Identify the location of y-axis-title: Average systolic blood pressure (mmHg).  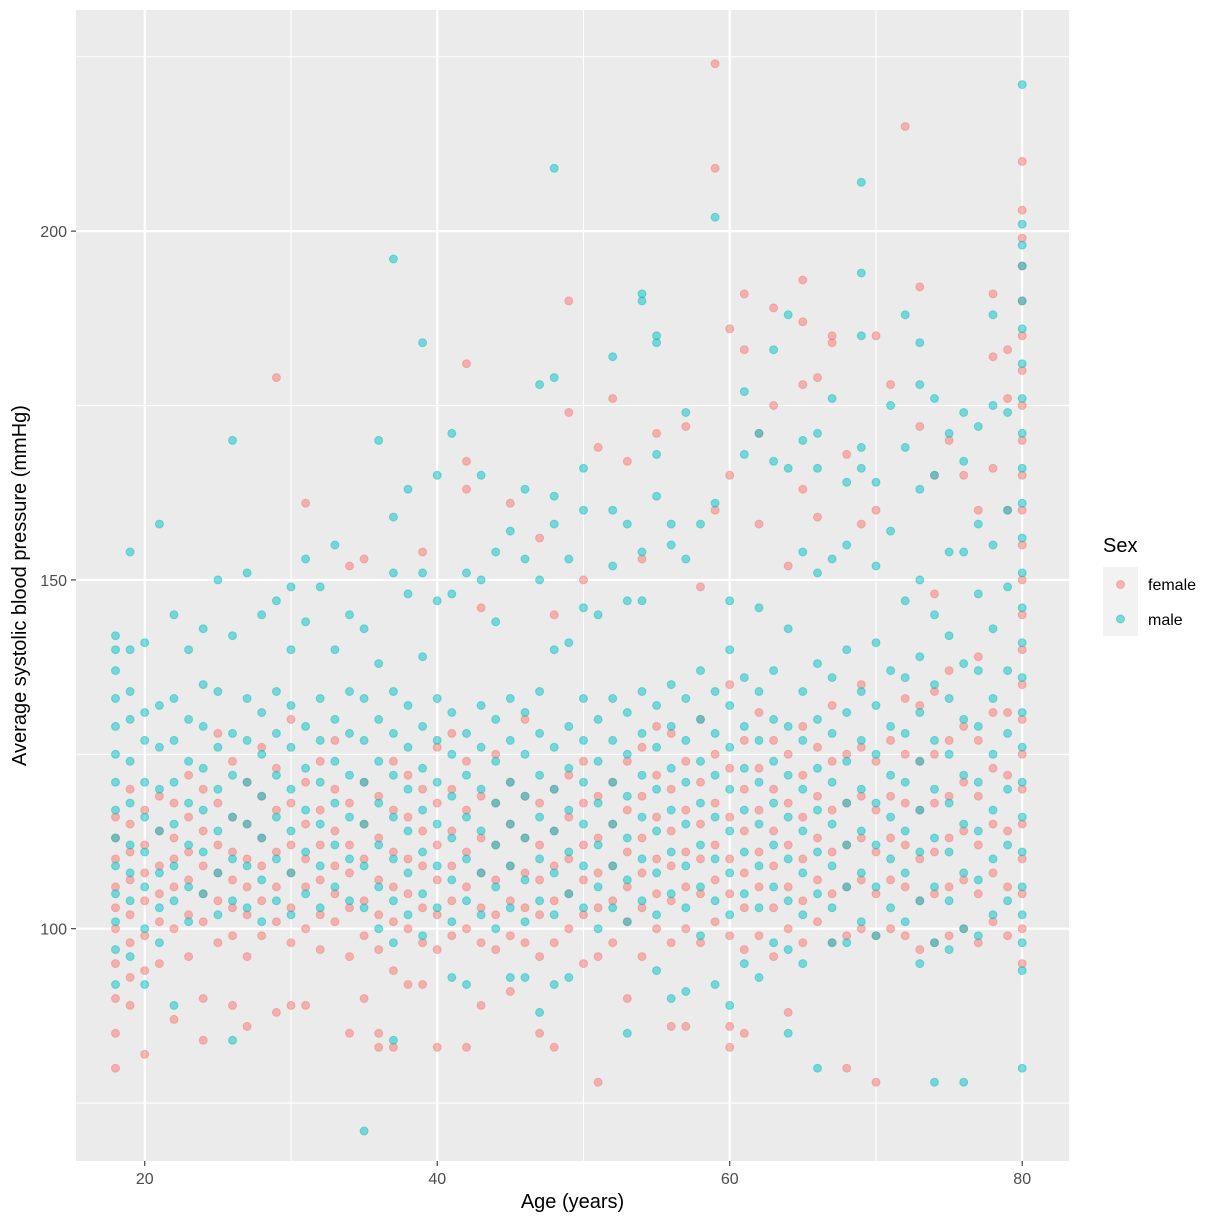
(20, 585).